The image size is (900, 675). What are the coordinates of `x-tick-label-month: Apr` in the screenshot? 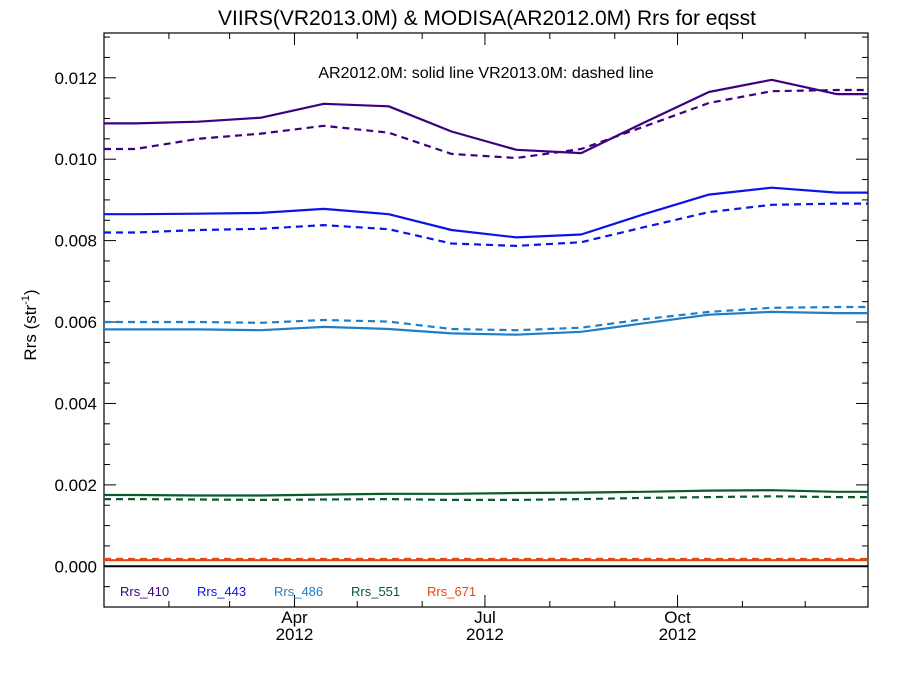 It's located at (294, 617).